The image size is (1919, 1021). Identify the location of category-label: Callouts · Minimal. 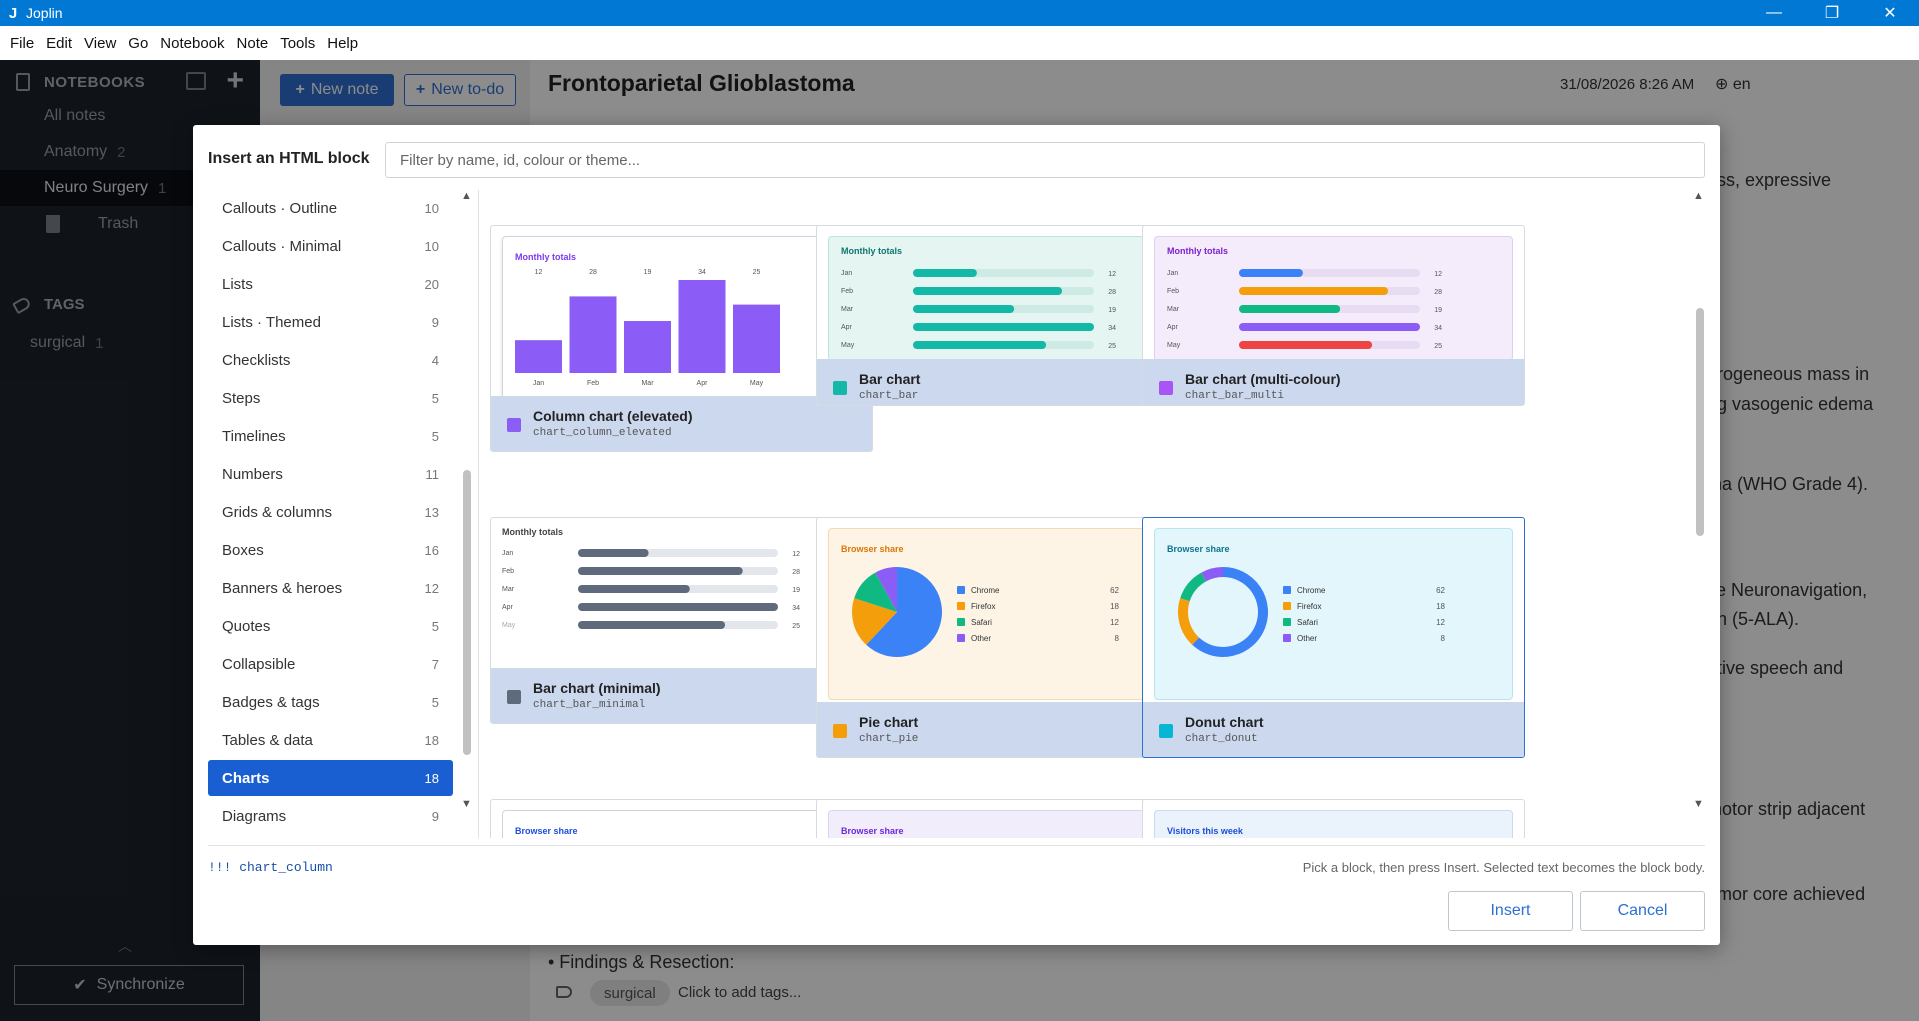
(282, 246).